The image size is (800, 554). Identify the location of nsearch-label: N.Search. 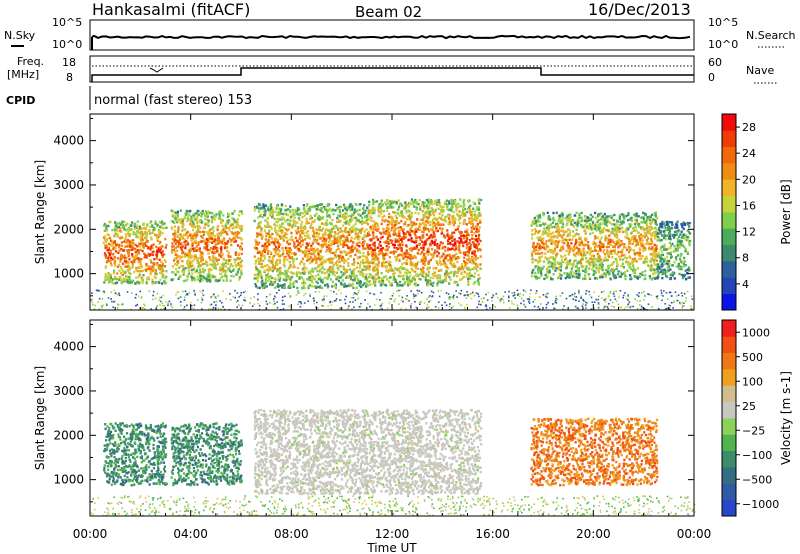
(771, 35).